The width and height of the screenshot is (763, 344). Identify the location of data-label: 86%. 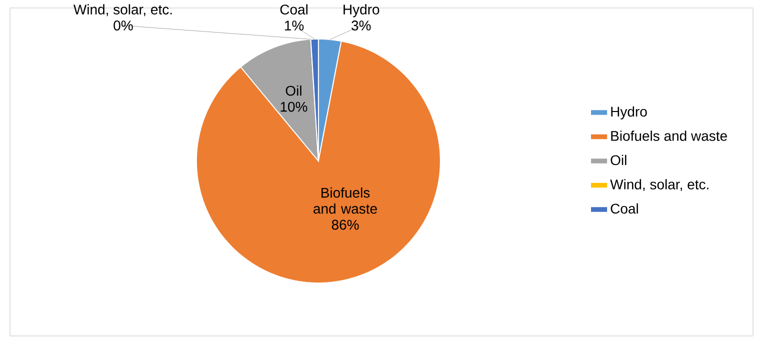
(345, 225).